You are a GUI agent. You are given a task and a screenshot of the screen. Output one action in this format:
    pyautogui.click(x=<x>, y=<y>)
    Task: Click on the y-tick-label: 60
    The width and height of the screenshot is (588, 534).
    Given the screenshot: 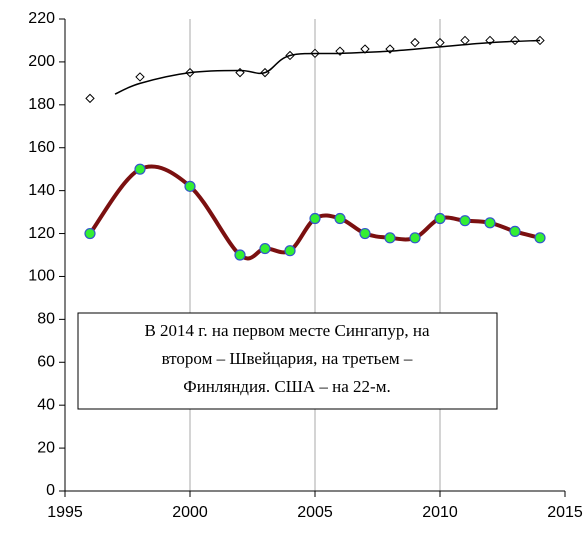 What is the action you would take?
    pyautogui.click(x=46, y=361)
    